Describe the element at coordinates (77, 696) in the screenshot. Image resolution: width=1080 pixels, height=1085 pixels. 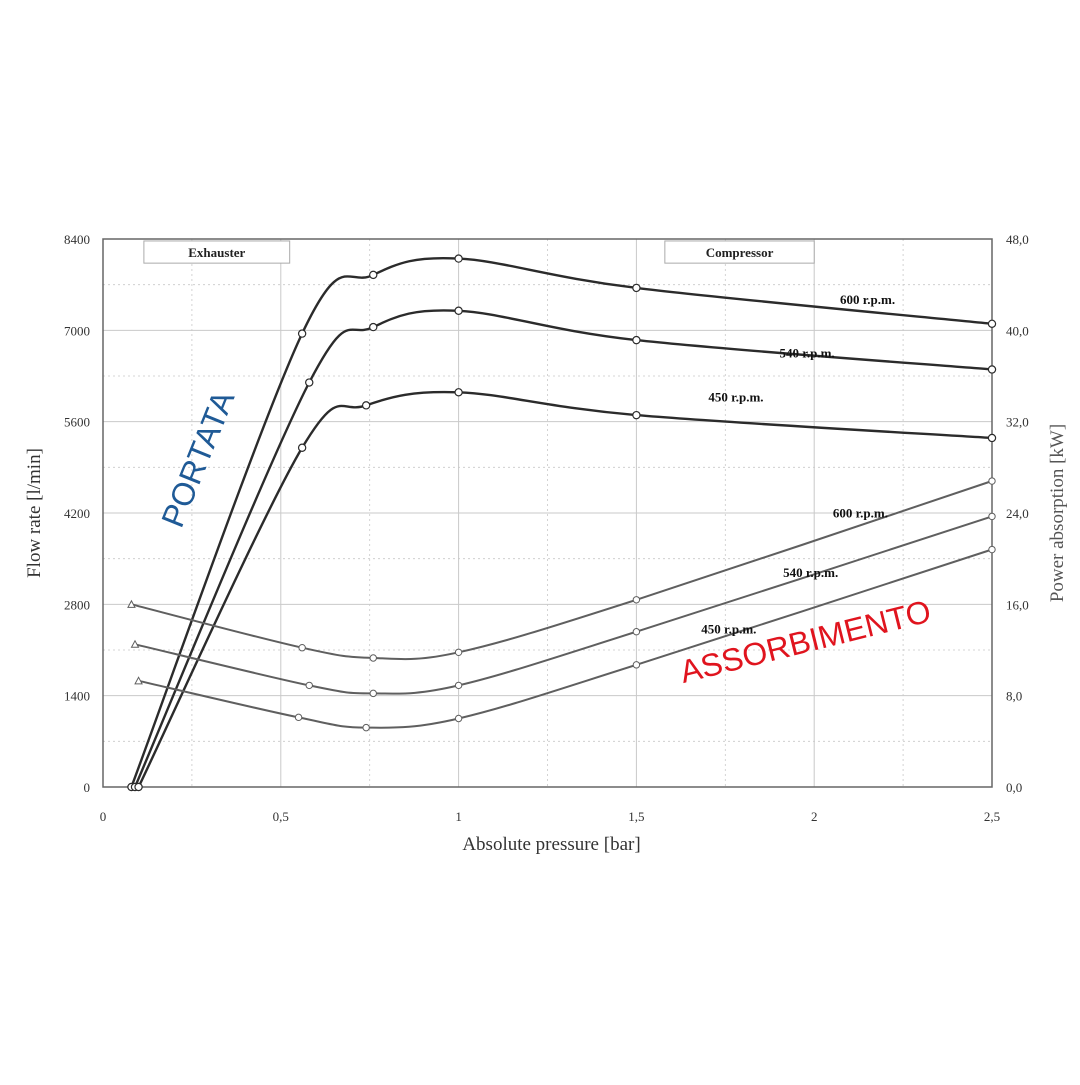
I see `y-tick-label: 1400` at that location.